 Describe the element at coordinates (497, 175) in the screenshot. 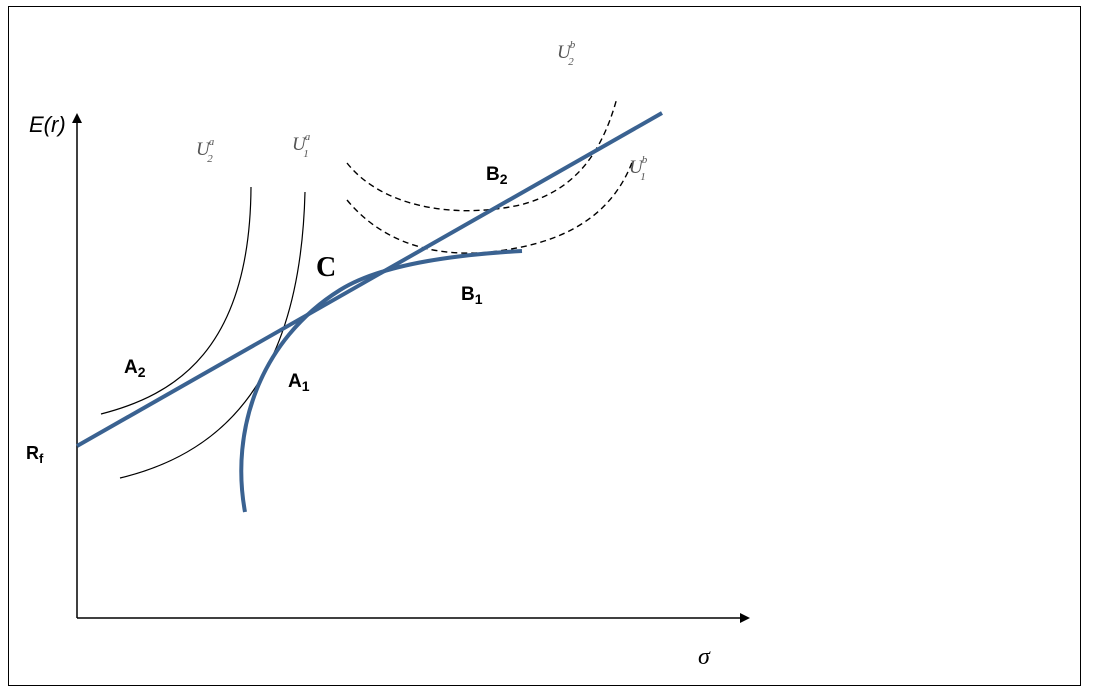

I see `point-b2-label: B2` at that location.